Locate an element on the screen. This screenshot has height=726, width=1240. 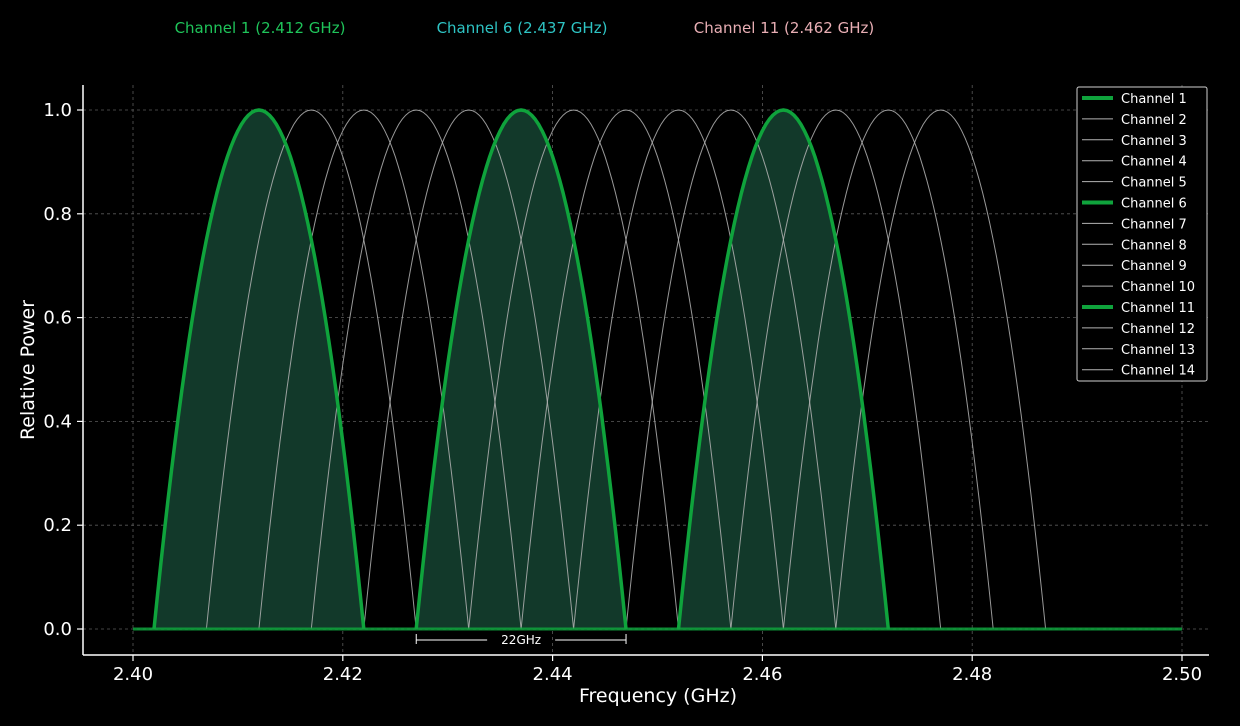
channel-1-curve is located at coordinates (259, 369).